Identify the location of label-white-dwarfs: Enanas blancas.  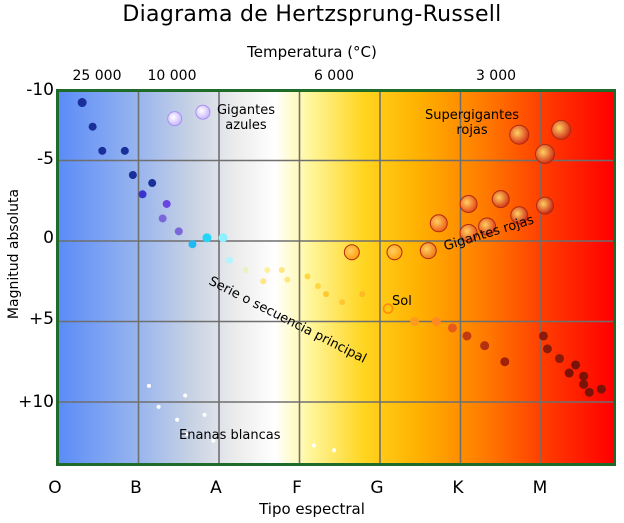
(230, 435).